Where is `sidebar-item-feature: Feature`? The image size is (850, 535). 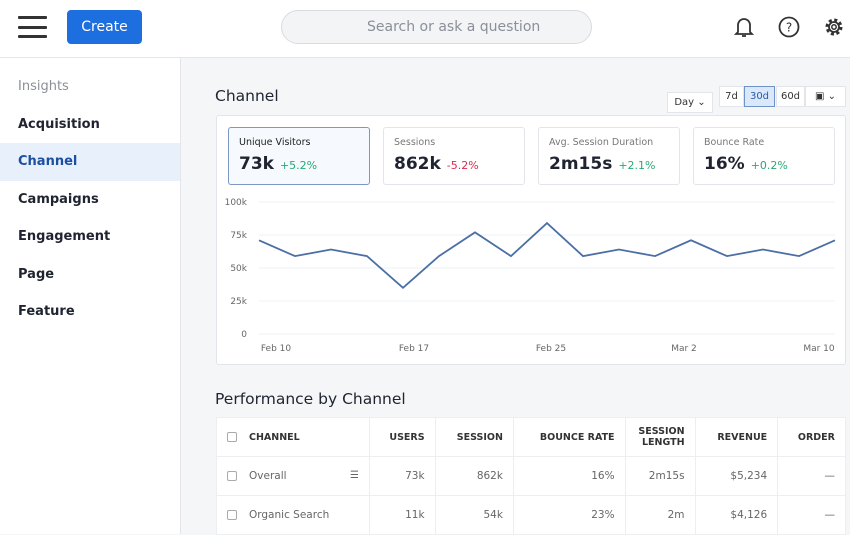 sidebar-item-feature: Feature is located at coordinates (90, 312).